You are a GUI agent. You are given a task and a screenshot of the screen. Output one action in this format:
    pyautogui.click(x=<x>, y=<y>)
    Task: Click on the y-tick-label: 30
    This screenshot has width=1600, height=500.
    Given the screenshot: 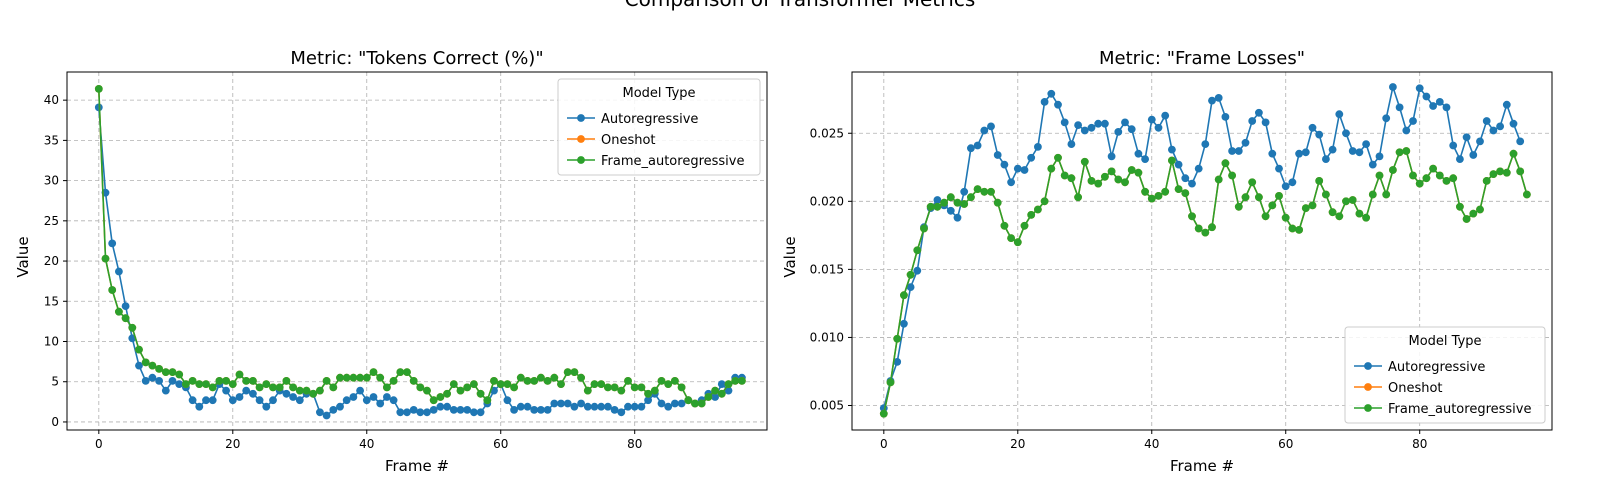 What is the action you would take?
    pyautogui.click(x=51, y=181)
    